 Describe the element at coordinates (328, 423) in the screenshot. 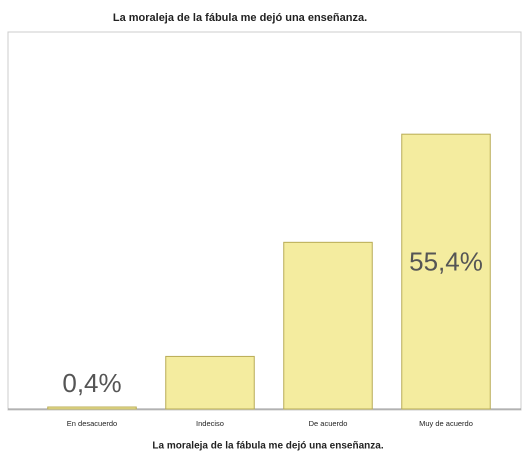

I see `x-tick-label: De acuerdo` at that location.